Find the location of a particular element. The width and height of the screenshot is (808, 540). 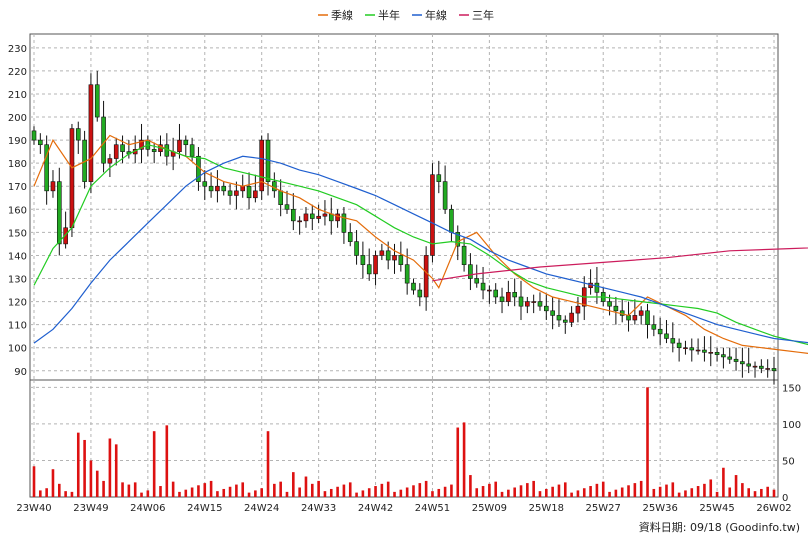

legend-label: 季線 is located at coordinates (342, 15).